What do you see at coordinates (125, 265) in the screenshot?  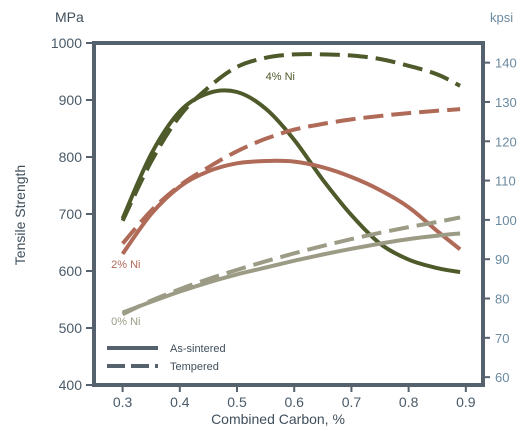 I see `series-annotation-label: 2% Ni` at bounding box center [125, 265].